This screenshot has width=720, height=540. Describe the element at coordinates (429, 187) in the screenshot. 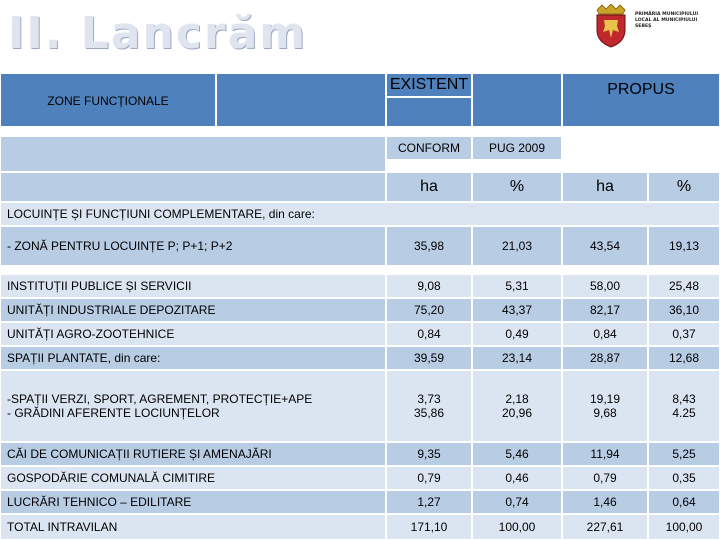

I see `unit-ha-existent: ha` at that location.